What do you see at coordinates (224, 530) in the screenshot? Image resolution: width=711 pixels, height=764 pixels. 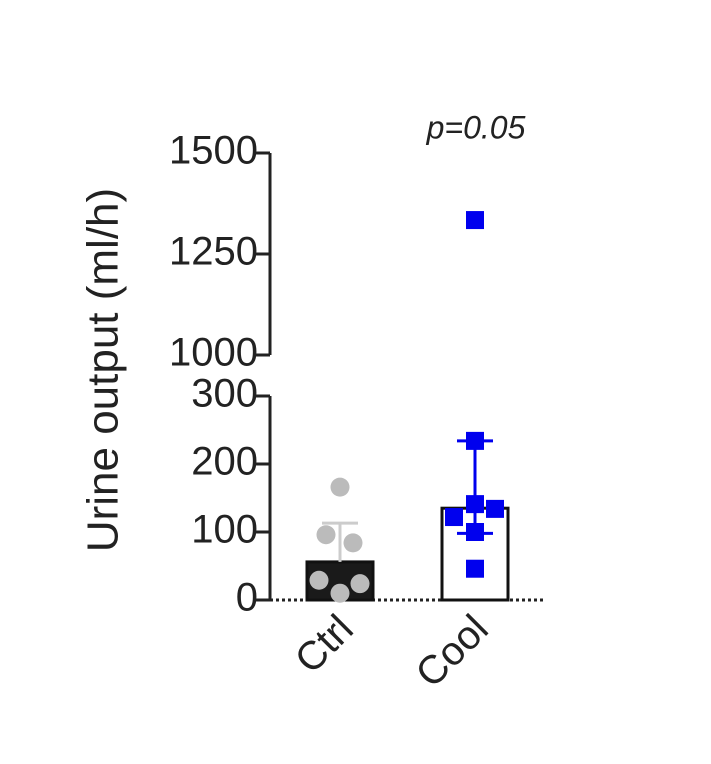 I see `y-tick-label: 100` at bounding box center [224, 530].